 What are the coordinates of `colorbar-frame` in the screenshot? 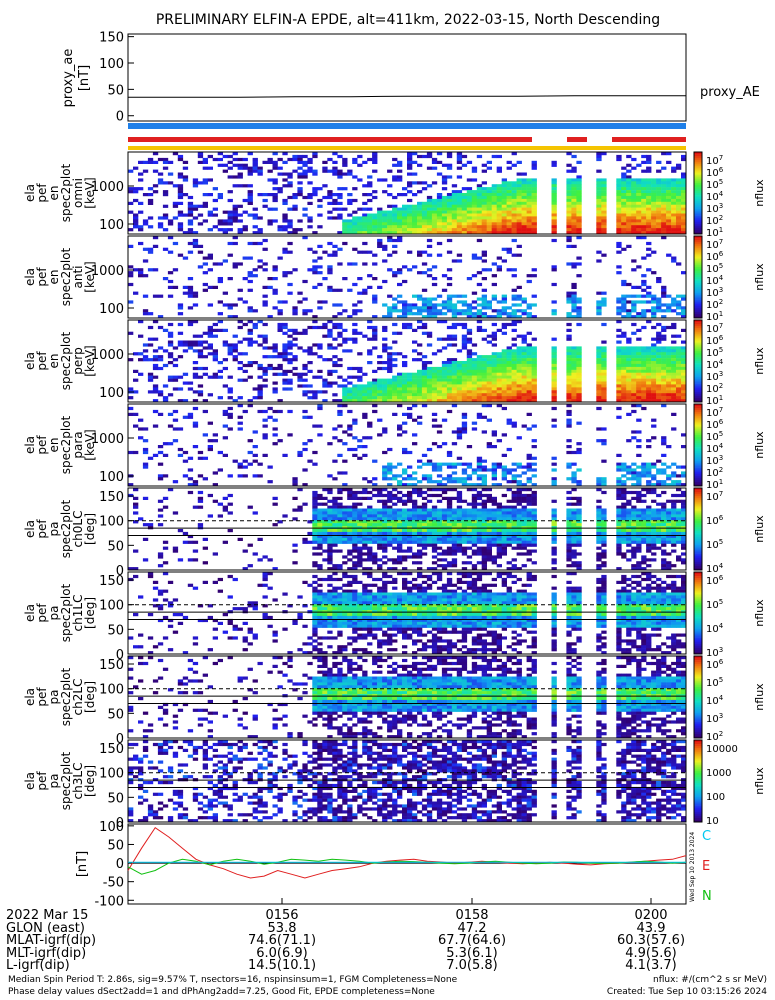 It's located at (698, 193).